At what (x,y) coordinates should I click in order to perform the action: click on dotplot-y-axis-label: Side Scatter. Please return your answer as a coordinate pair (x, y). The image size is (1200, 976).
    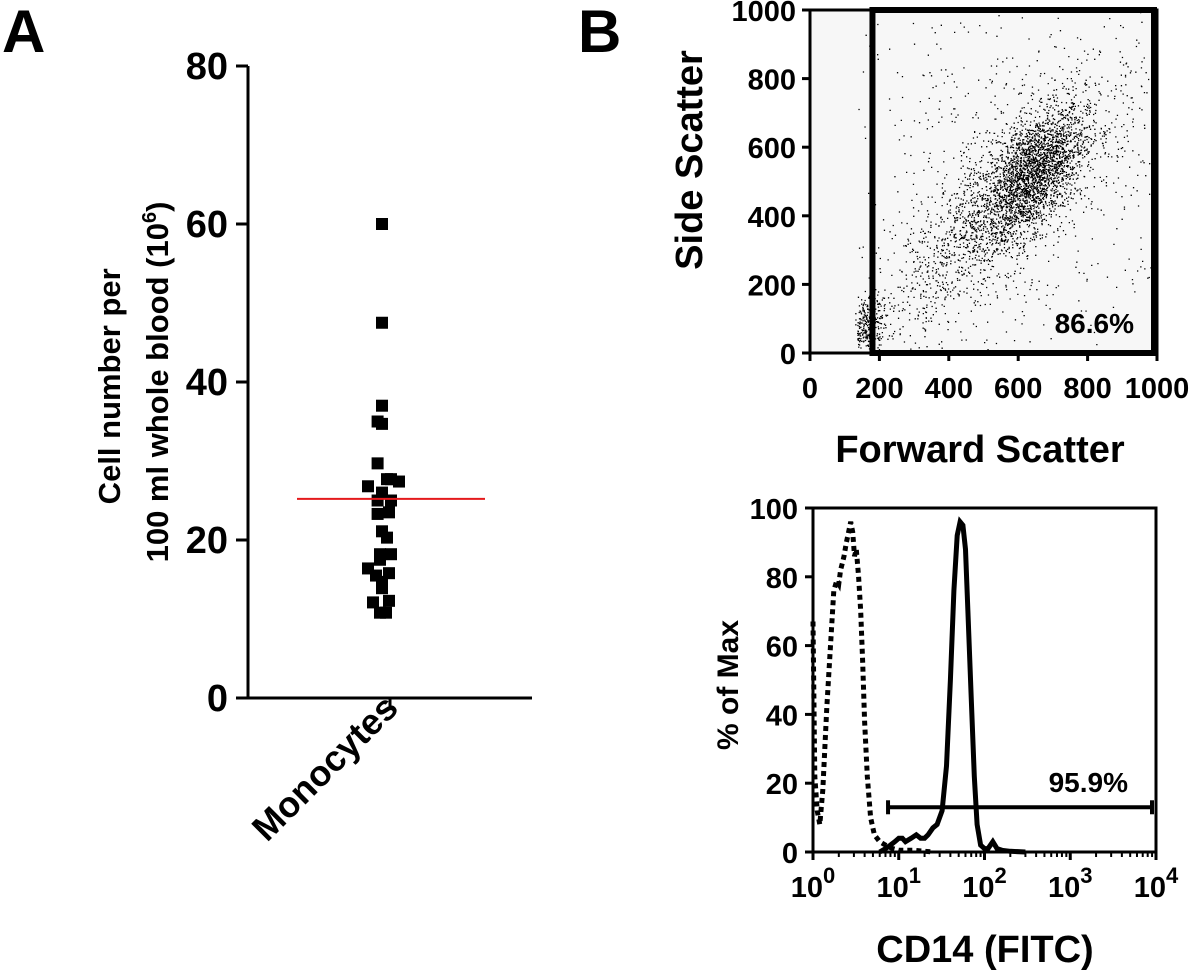
    Looking at the image, I should click on (690, 160).